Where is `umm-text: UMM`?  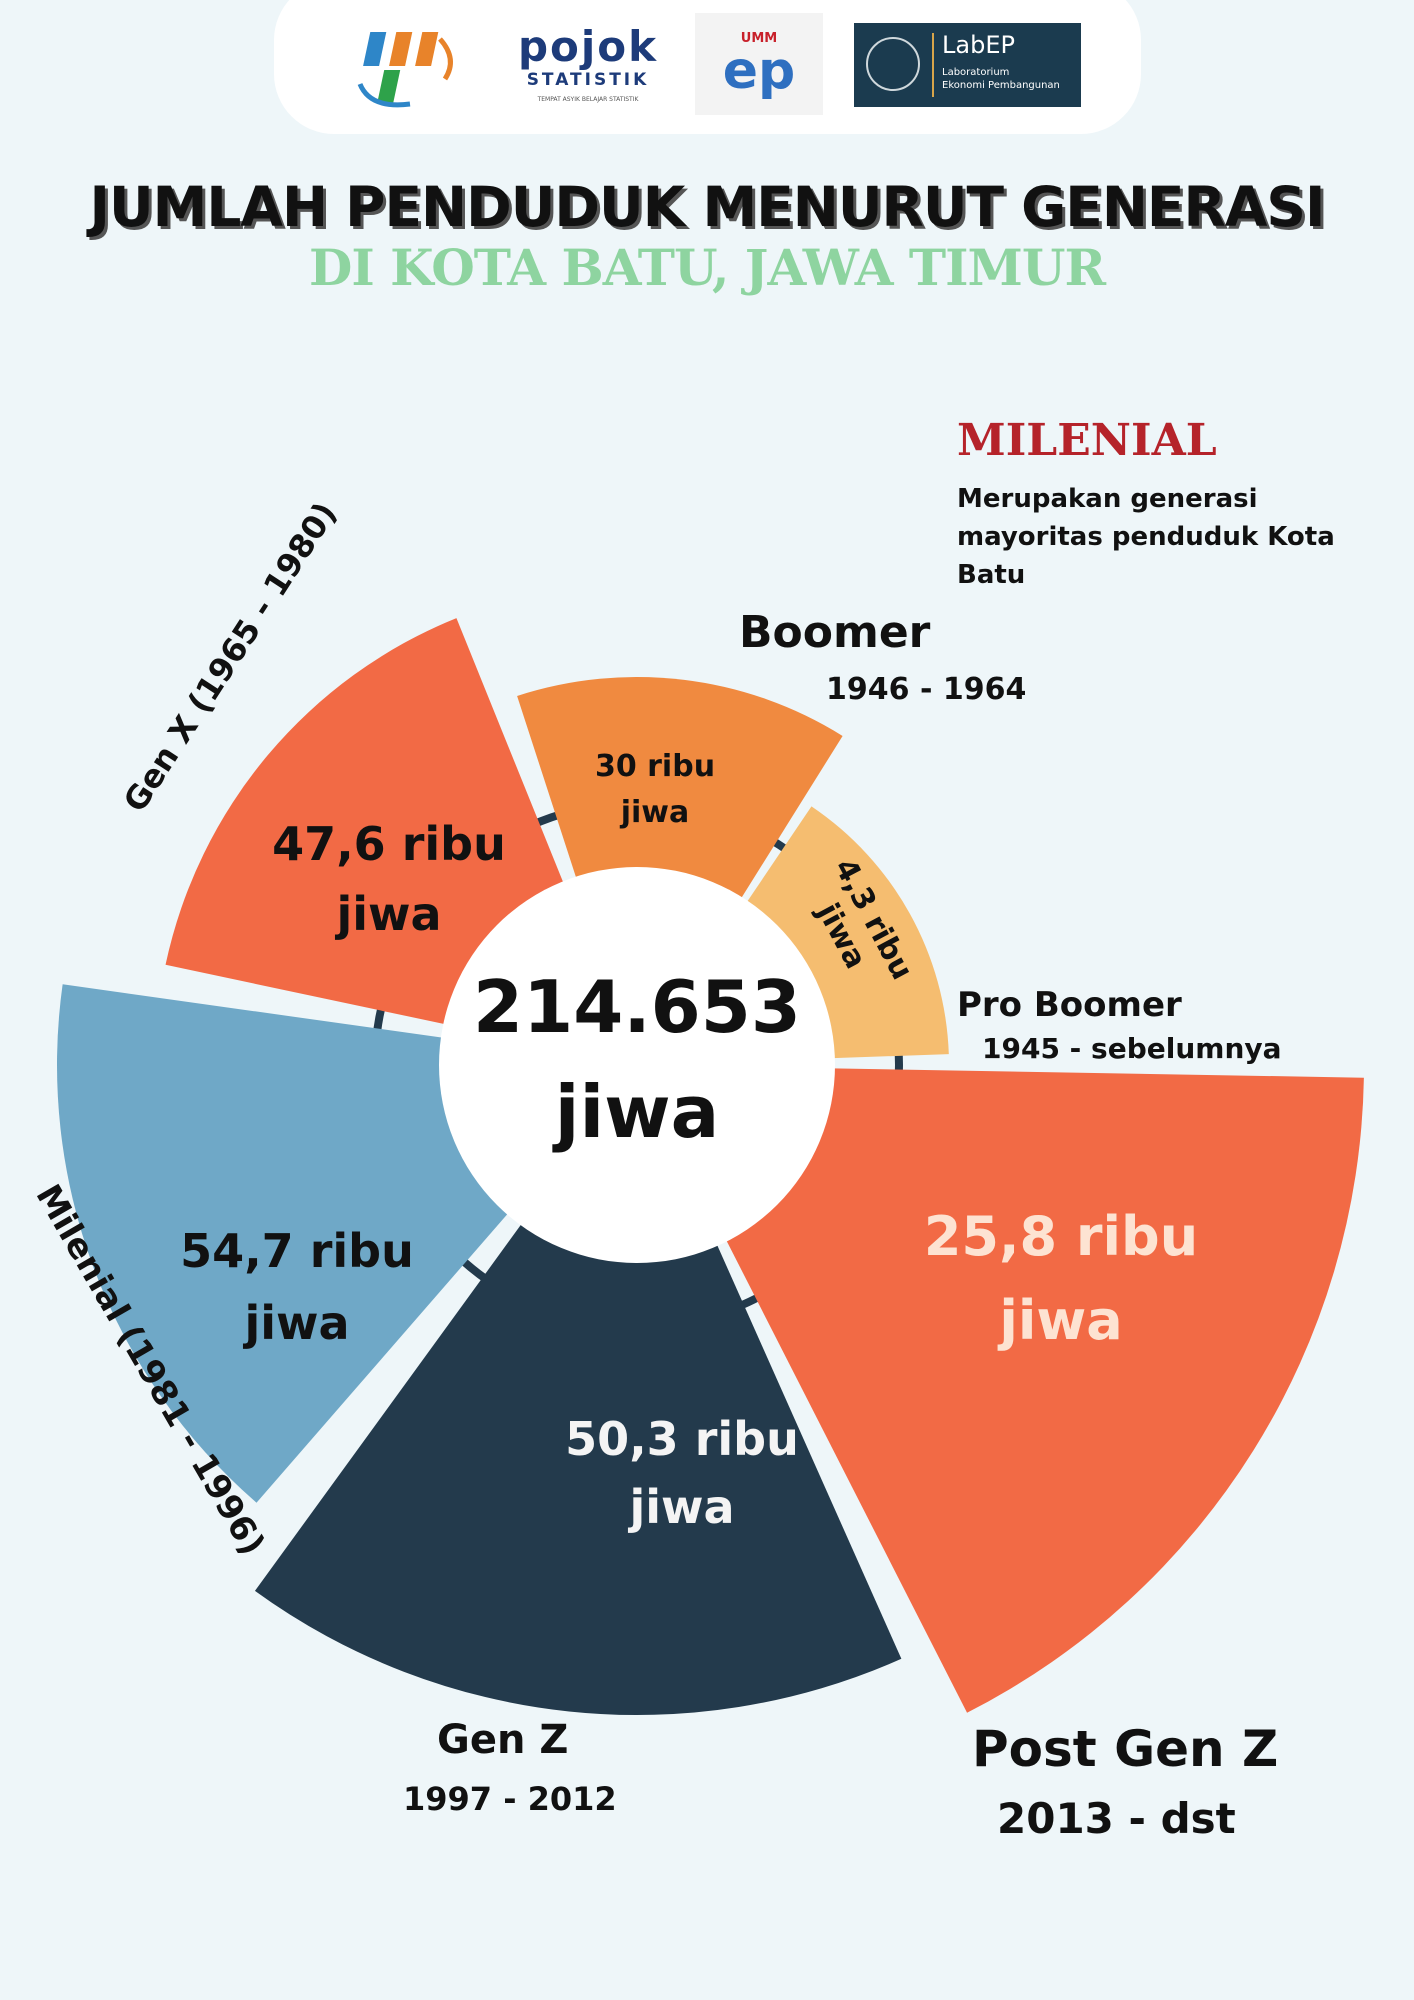 umm-text: UMM is located at coordinates (759, 38).